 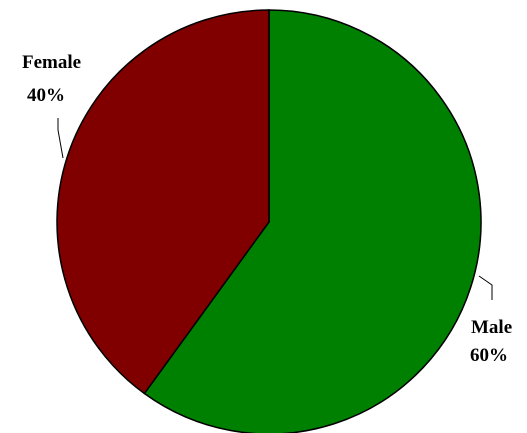 What do you see at coordinates (491, 327) in the screenshot?
I see `label-male-name: Male` at bounding box center [491, 327].